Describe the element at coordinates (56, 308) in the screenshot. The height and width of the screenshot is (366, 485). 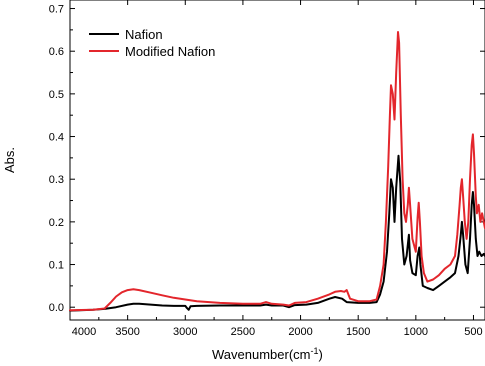
I see `y-tick-label: 0.0` at that location.